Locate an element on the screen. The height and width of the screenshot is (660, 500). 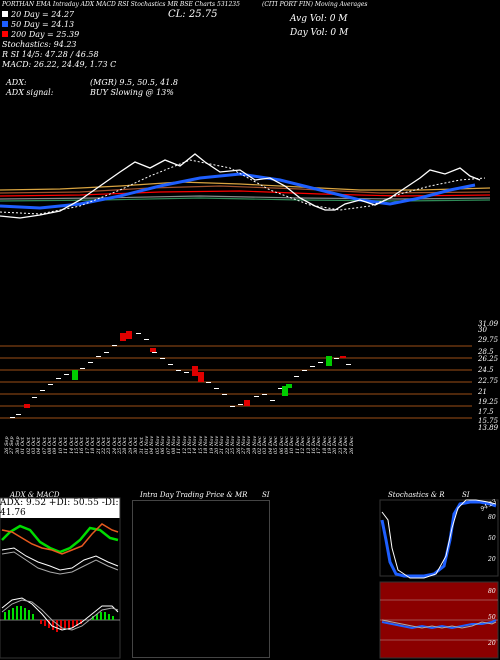
avg-volume: Avg Vol: 0 M is located at coordinates (319, 19).